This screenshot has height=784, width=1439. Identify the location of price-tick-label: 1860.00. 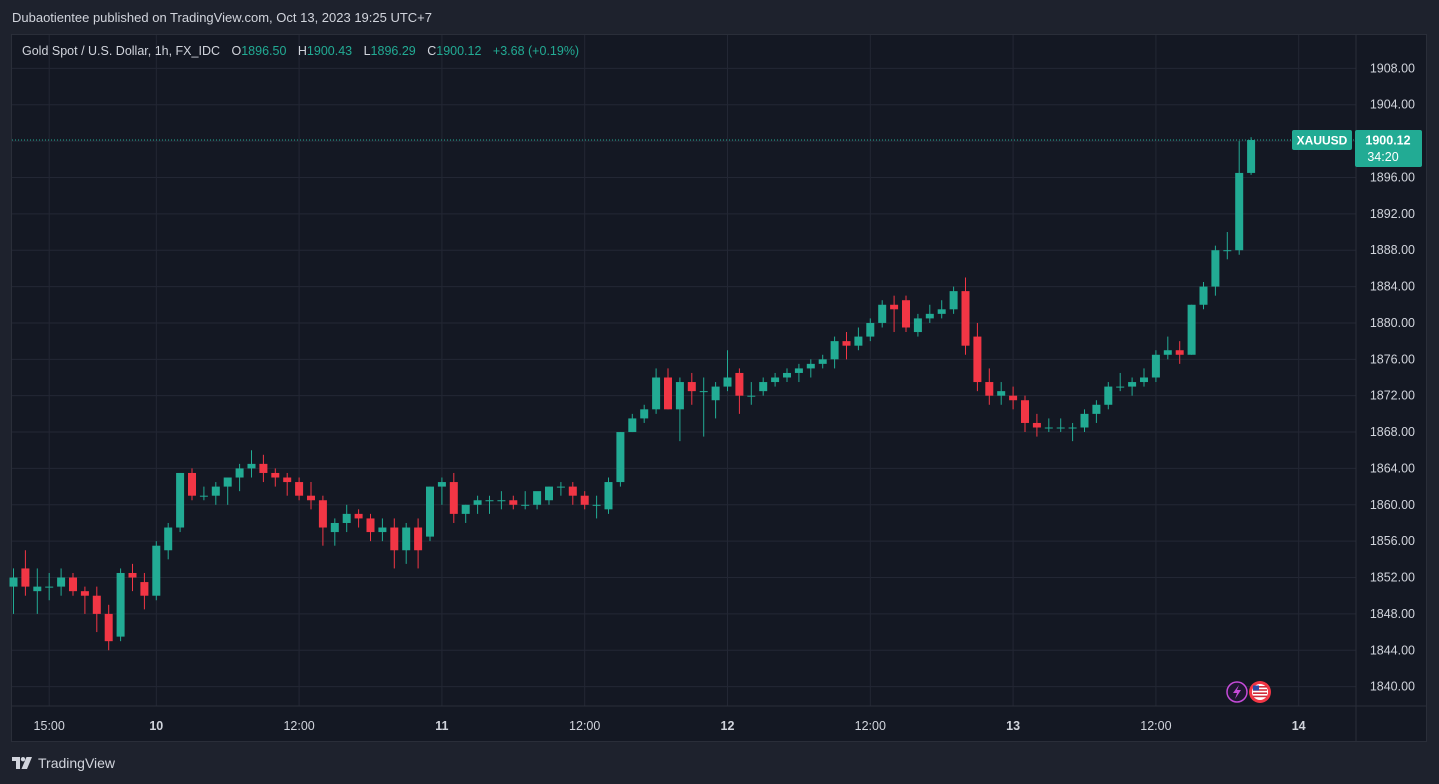
(1392, 505).